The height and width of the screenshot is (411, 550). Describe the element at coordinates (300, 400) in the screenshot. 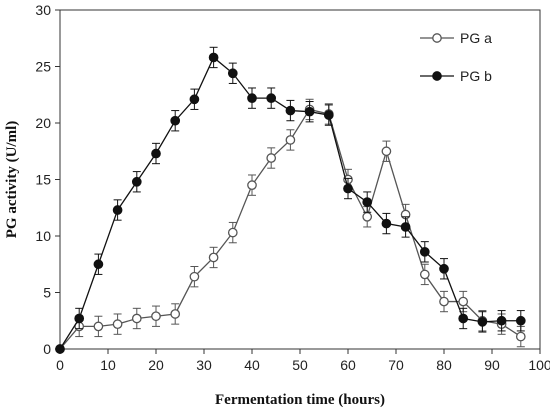

I see `x-axis-title: Fermentation time (hours)` at that location.